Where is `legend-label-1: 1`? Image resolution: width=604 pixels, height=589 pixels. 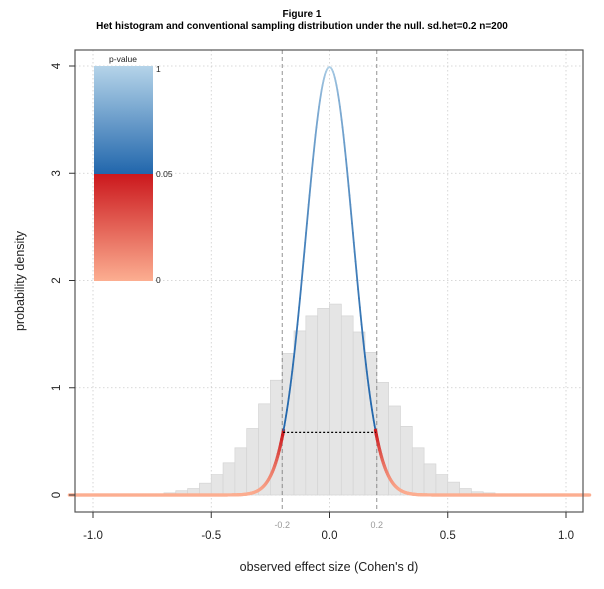 legend-label-1: 1 is located at coordinates (158, 69).